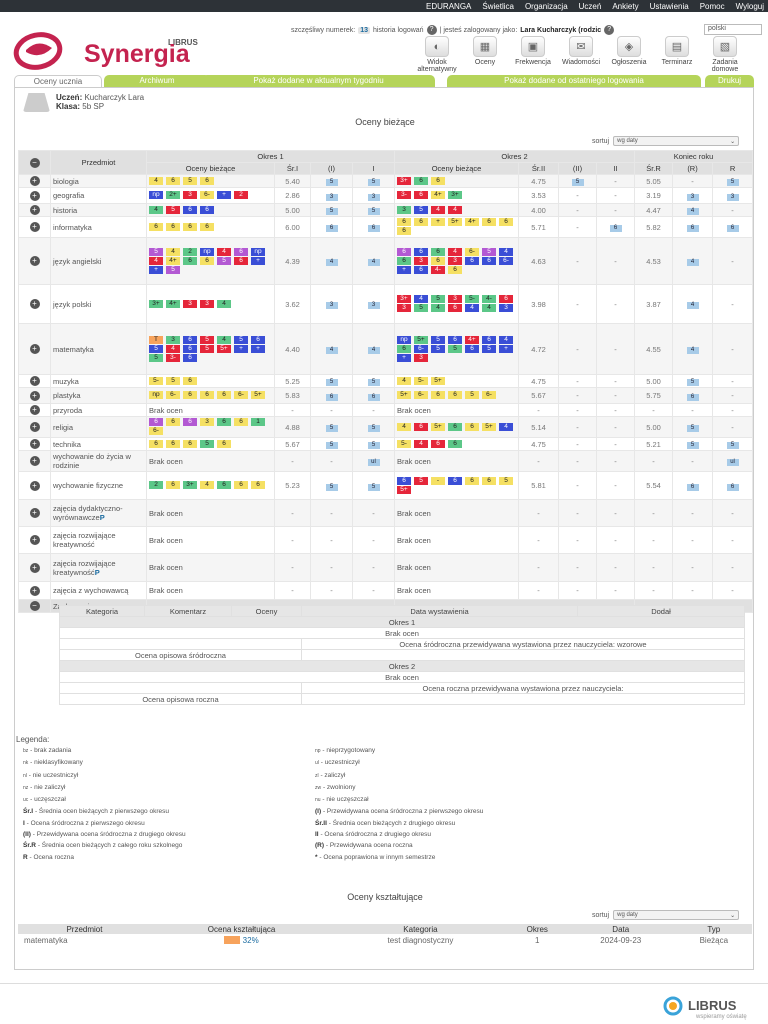 The image size is (768, 1024). What do you see at coordinates (438, 480) in the screenshot?
I see `grade-badge: -` at bounding box center [438, 480].